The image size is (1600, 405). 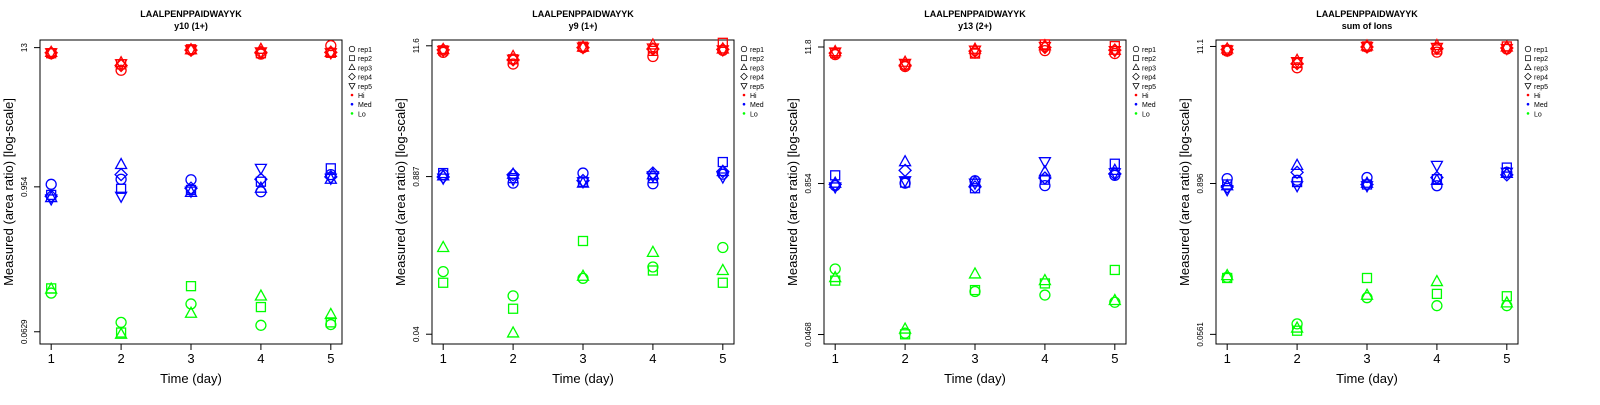 What do you see at coordinates (752, 87) in the screenshot?
I see `legend-item-rep5: rep5` at bounding box center [752, 87].